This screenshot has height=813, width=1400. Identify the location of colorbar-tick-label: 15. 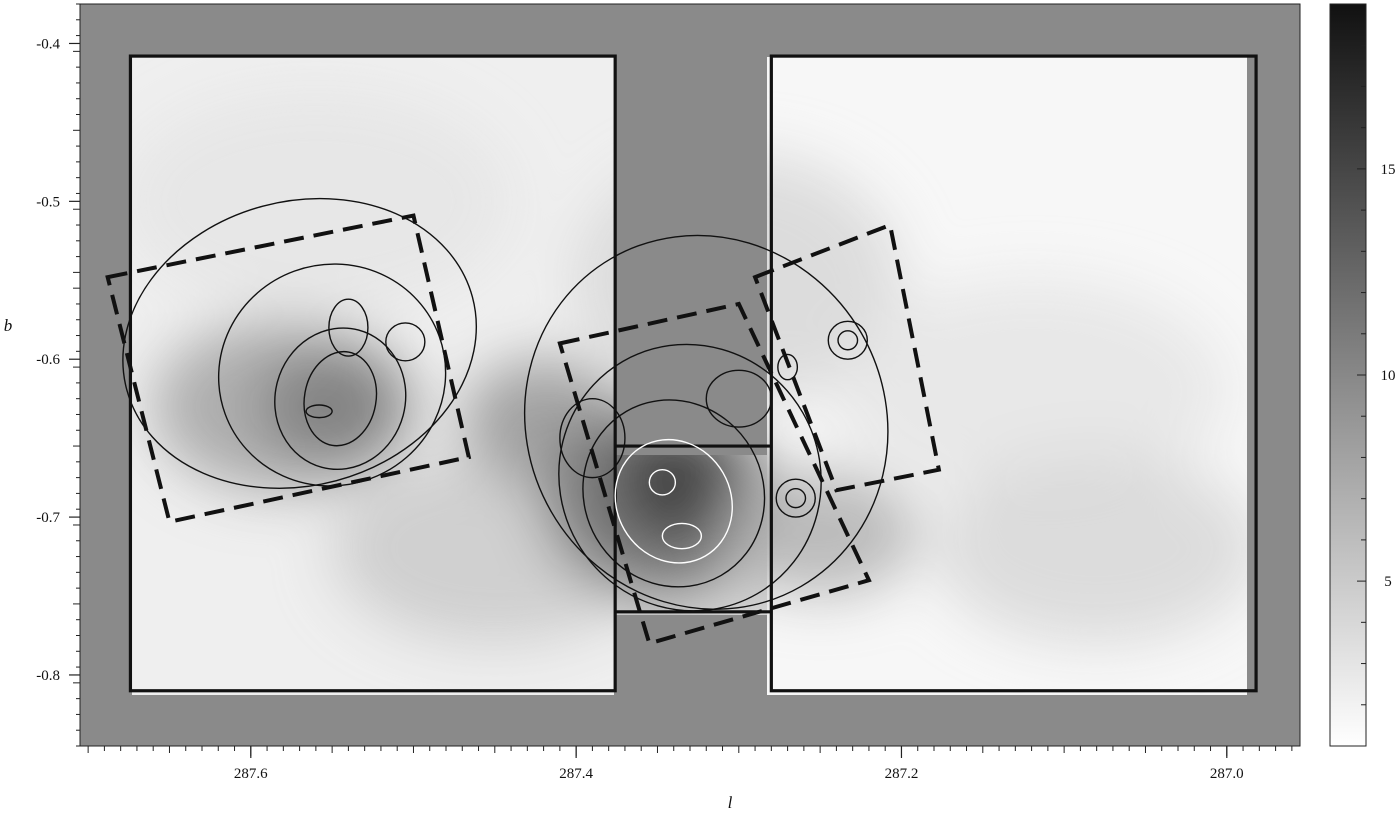
(1388, 170).